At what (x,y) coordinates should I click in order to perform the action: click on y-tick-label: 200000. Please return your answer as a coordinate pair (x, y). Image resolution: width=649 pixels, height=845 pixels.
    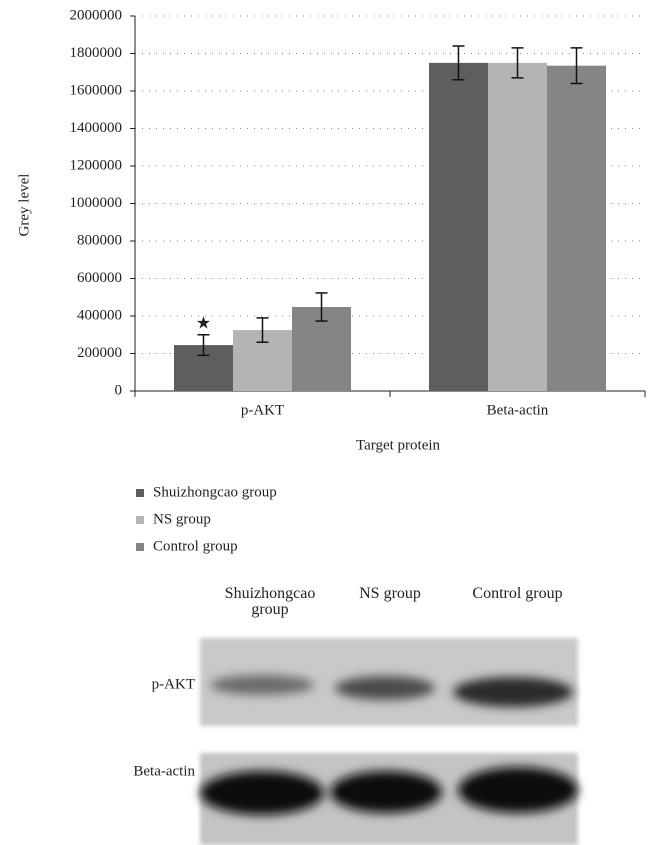
    Looking at the image, I should click on (99, 353).